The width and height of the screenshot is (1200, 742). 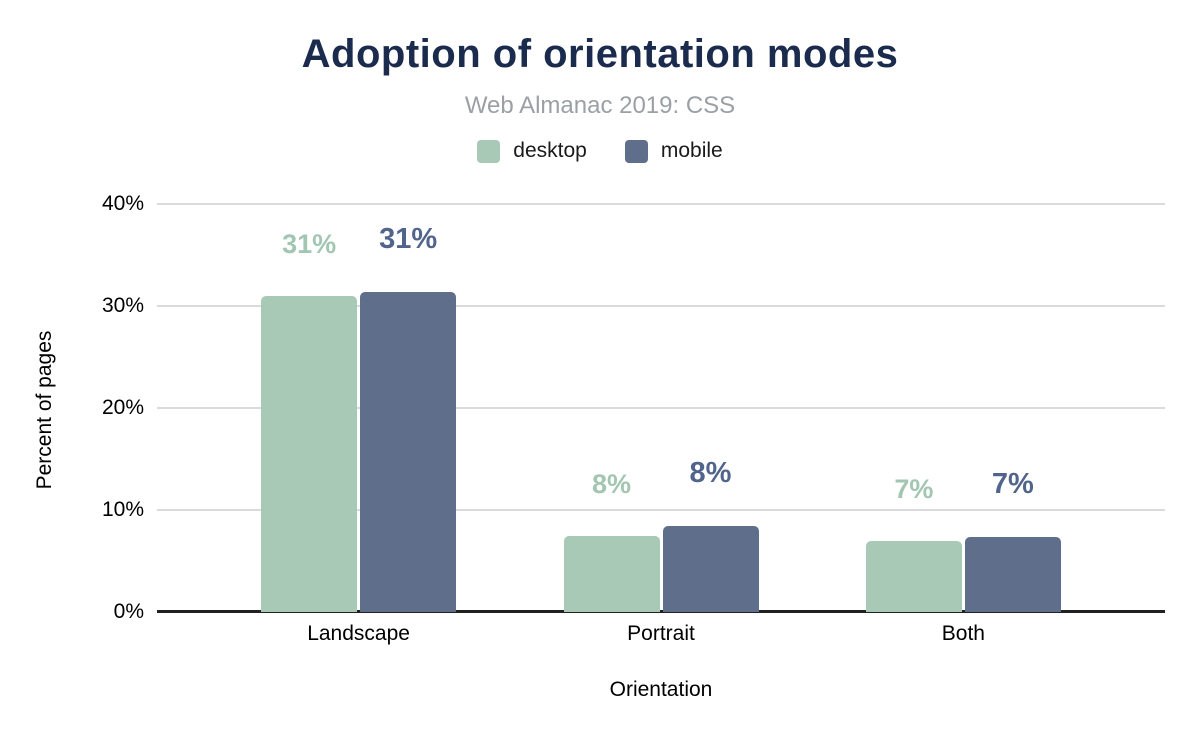 I want to click on legend-item: desktop, so click(x=532, y=151).